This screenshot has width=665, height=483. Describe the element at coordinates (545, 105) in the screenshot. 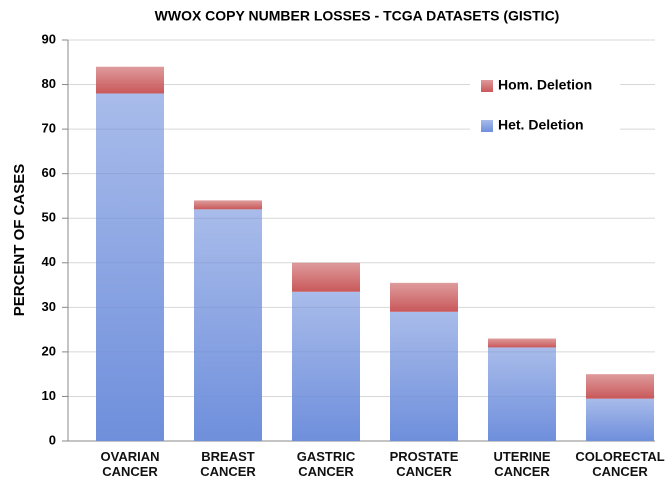

I see `legend-background` at that location.